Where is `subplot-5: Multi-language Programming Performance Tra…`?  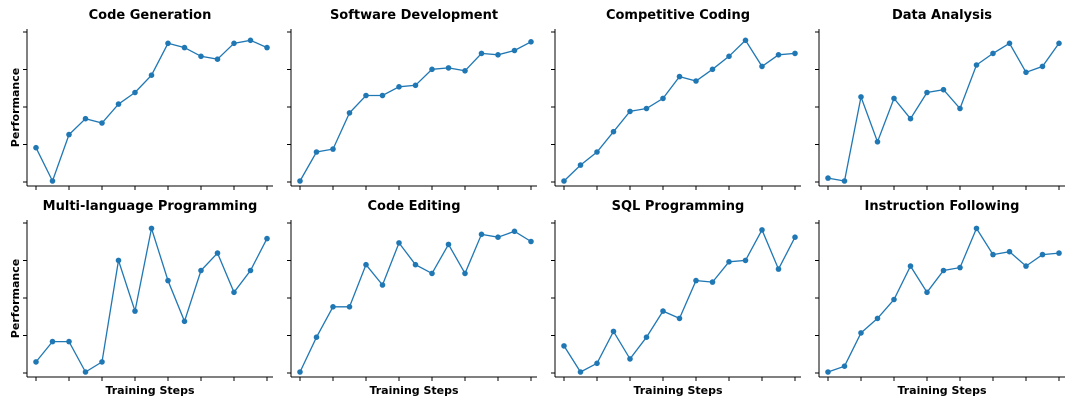 subplot-5: Multi-language Programming Performance Tra… is located at coordinates (141, 298).